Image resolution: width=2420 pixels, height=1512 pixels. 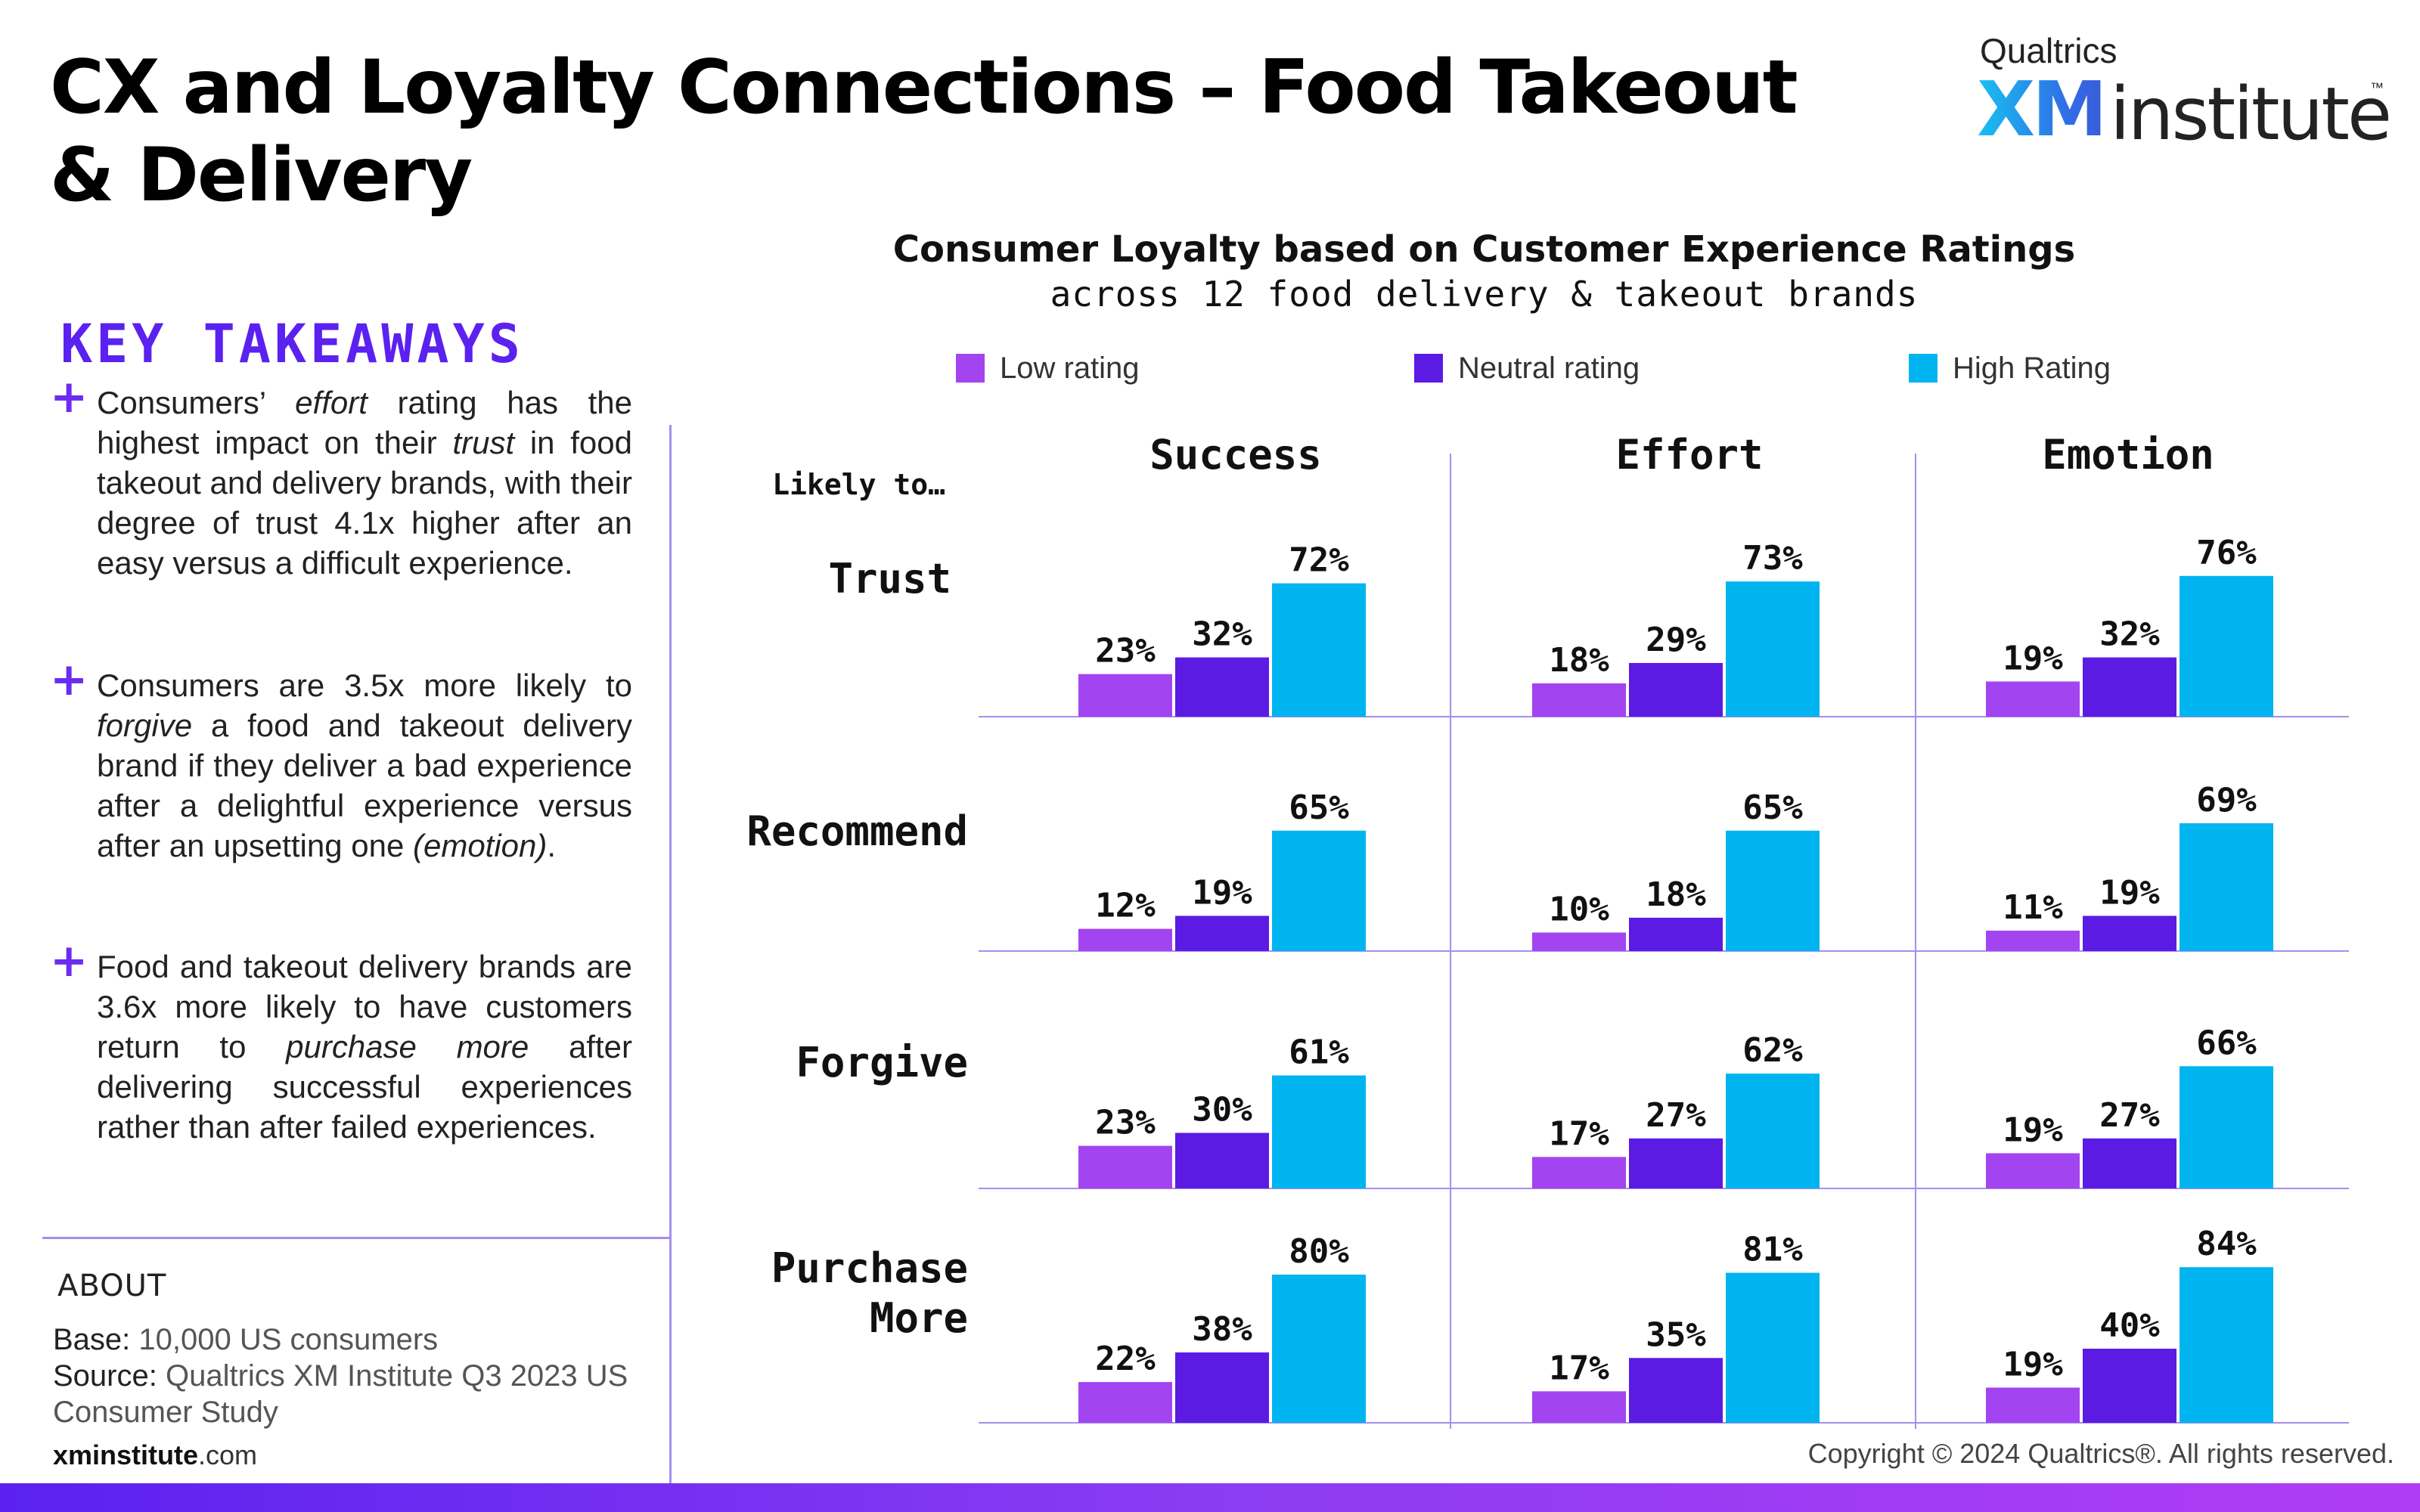 I want to click on legend-label-high: High Rating, so click(x=2032, y=368).